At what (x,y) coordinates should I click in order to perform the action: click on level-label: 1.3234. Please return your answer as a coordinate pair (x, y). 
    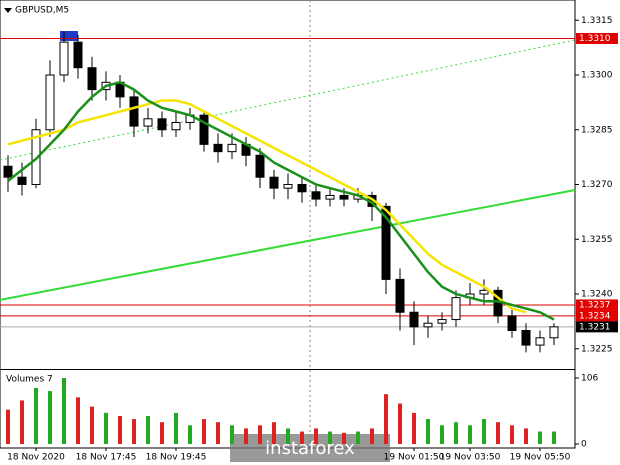
    Looking at the image, I should click on (595, 316).